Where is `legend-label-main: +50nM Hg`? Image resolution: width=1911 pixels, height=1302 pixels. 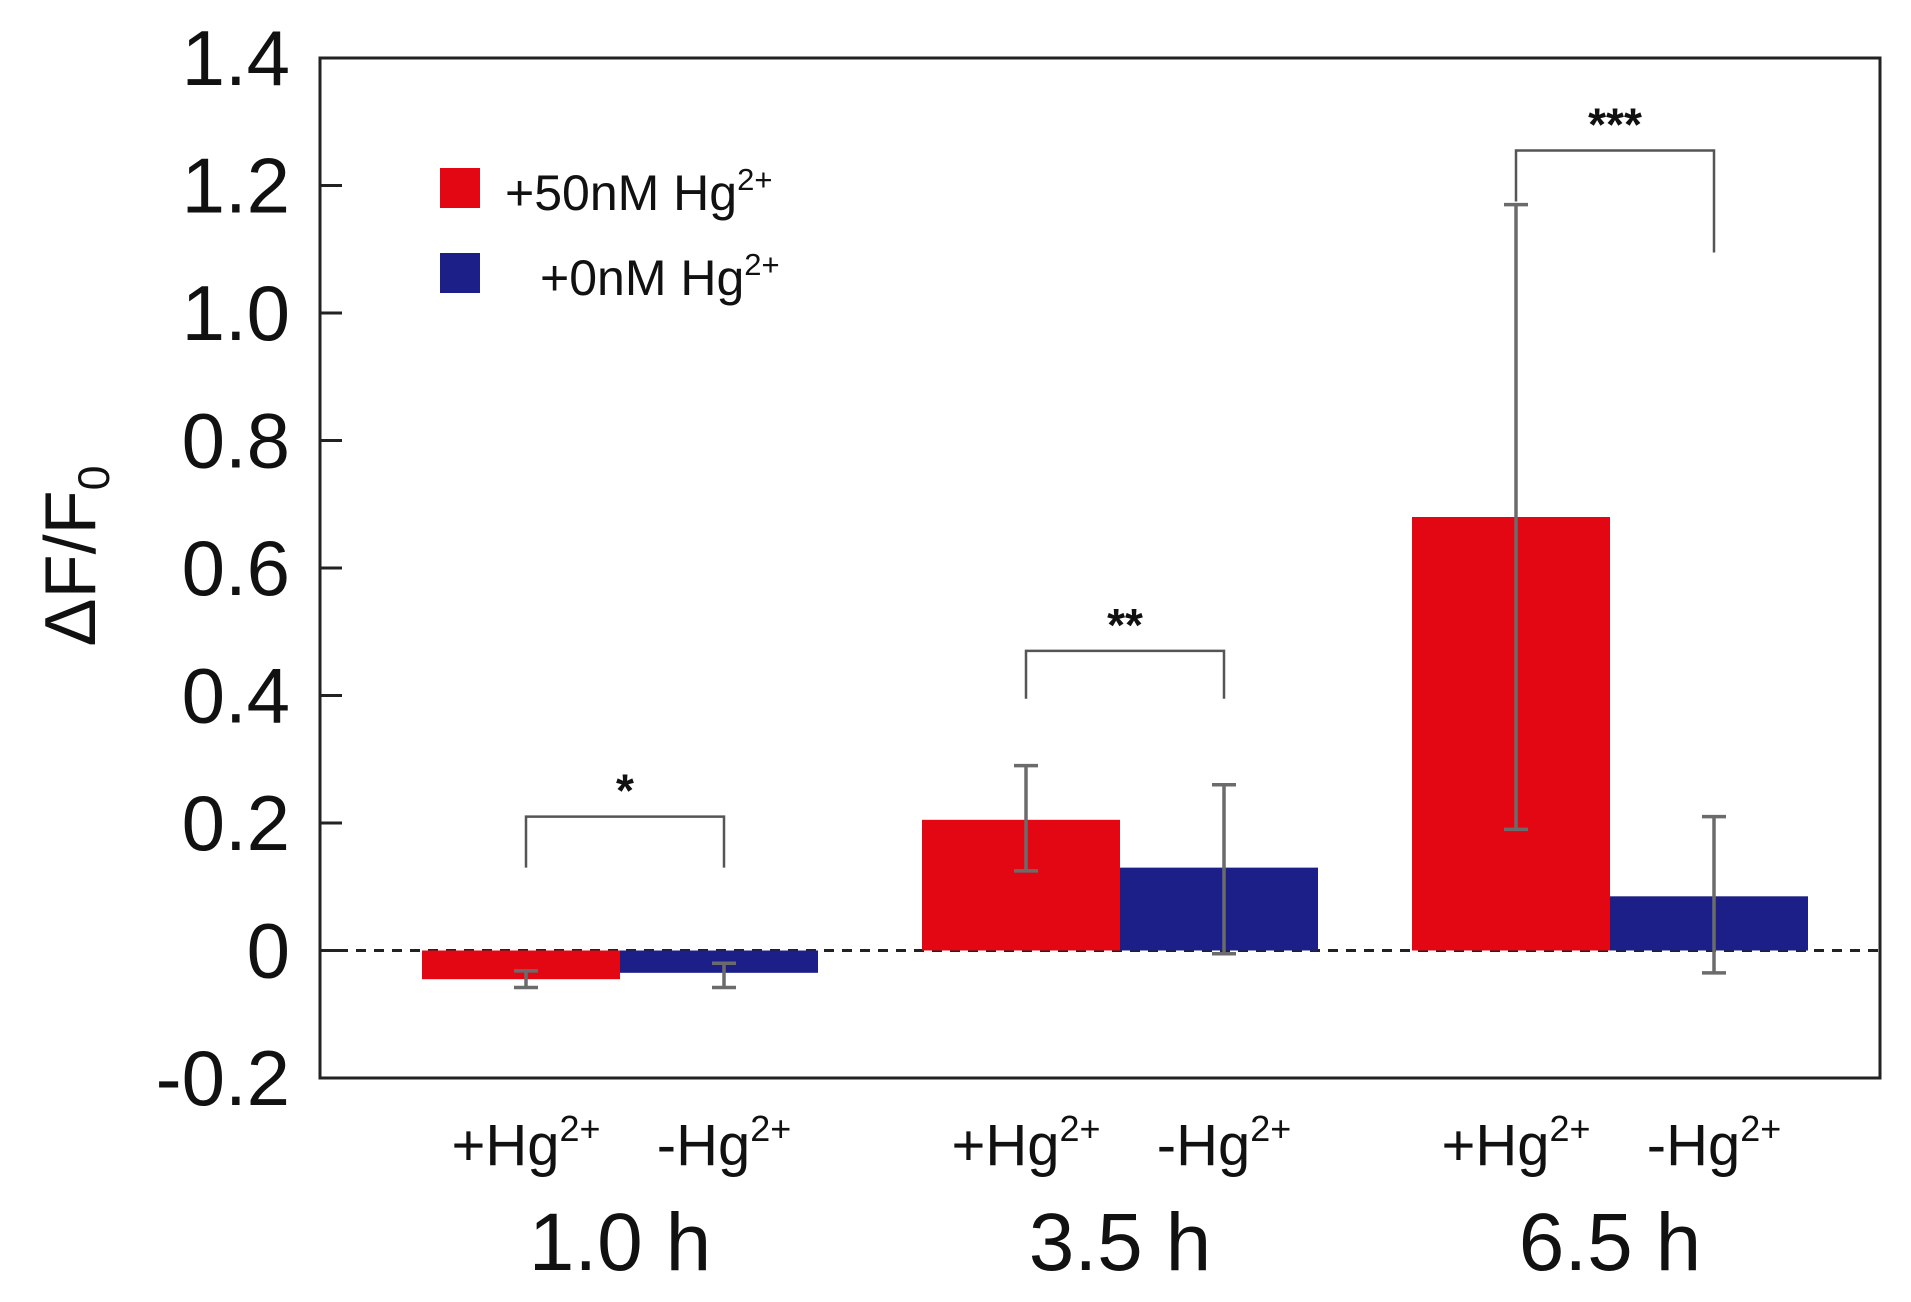 legend-label-main: +50nM Hg is located at coordinates (621, 193).